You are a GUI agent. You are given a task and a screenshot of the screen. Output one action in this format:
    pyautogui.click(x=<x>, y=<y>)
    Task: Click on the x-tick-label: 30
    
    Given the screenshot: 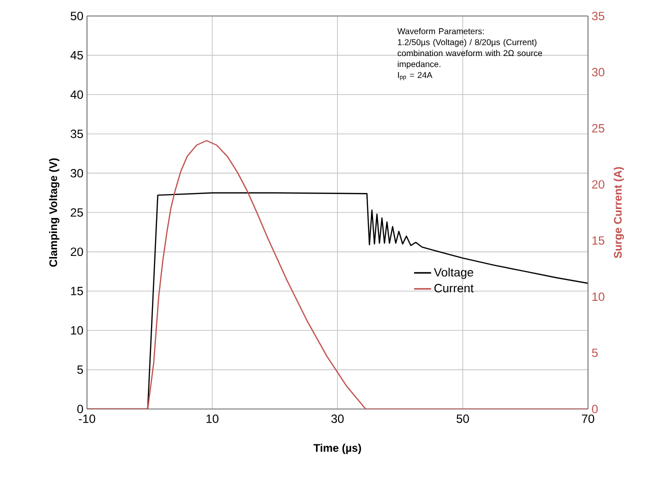 What is the action you would take?
    pyautogui.click(x=337, y=418)
    